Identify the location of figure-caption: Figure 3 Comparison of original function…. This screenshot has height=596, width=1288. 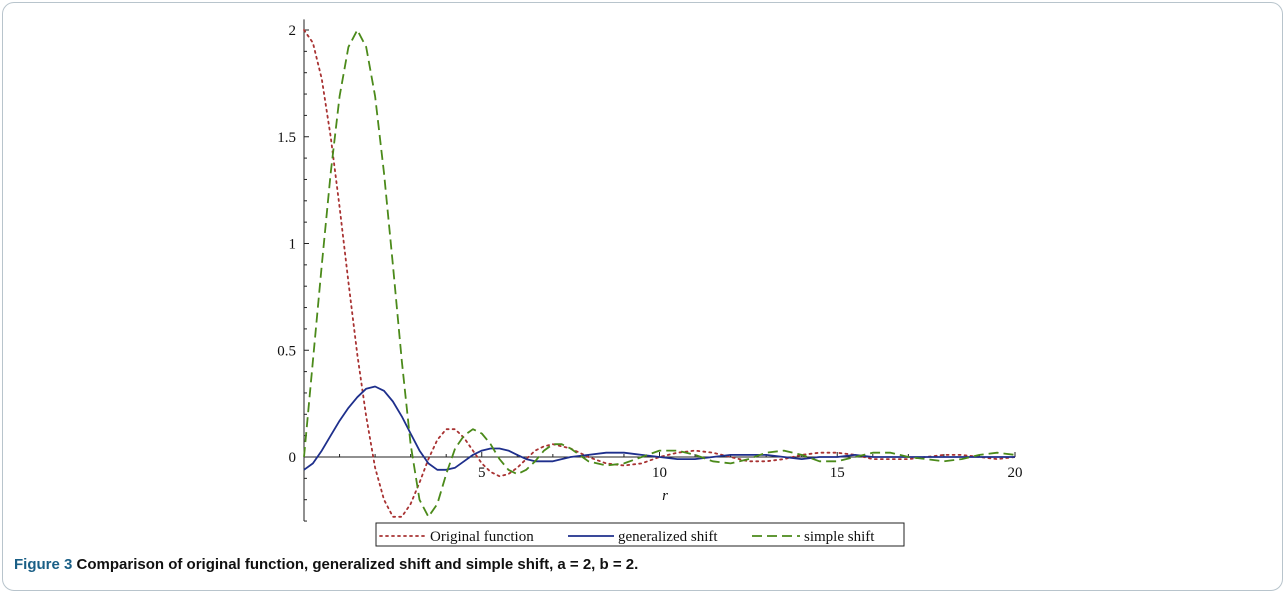
(644, 564).